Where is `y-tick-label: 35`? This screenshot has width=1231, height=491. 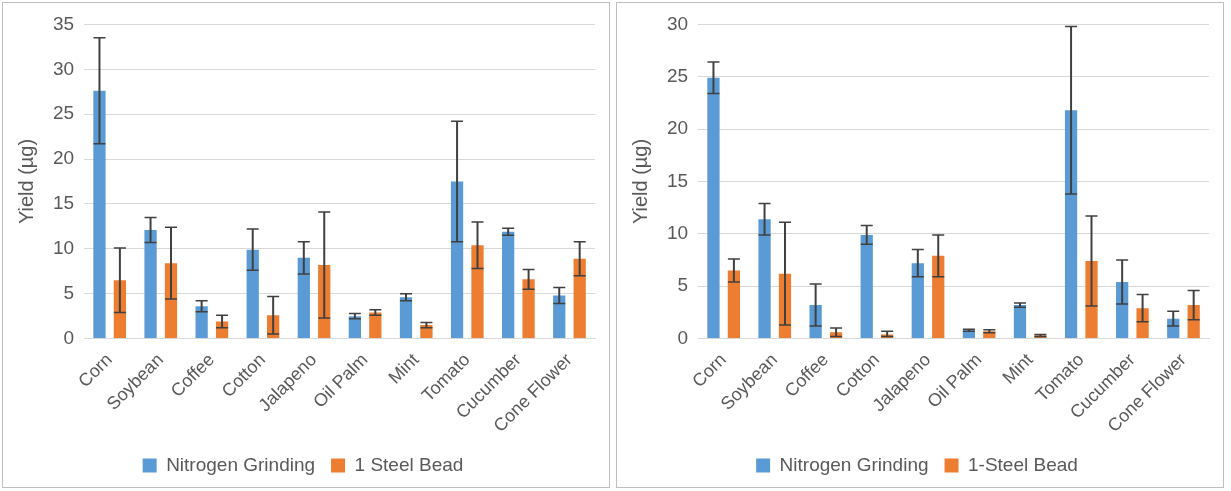
y-tick-label: 35 is located at coordinates (63, 23).